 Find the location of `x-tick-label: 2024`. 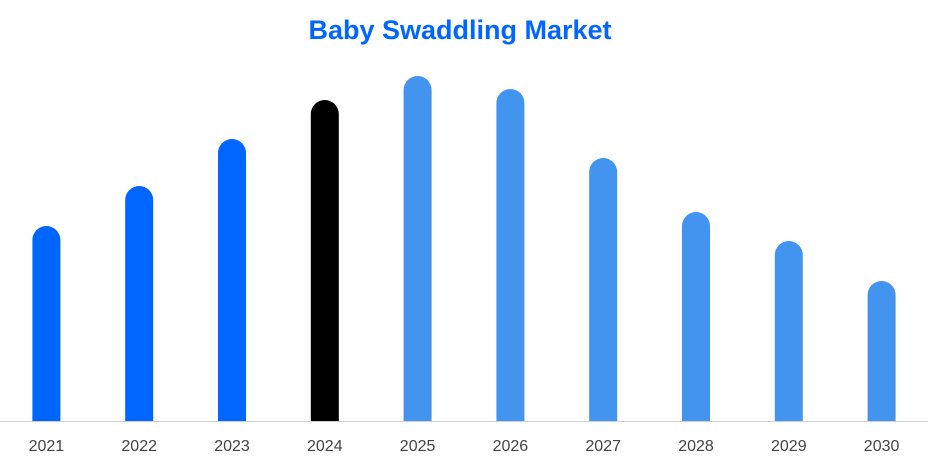

x-tick-label: 2024 is located at coordinates (325, 446).